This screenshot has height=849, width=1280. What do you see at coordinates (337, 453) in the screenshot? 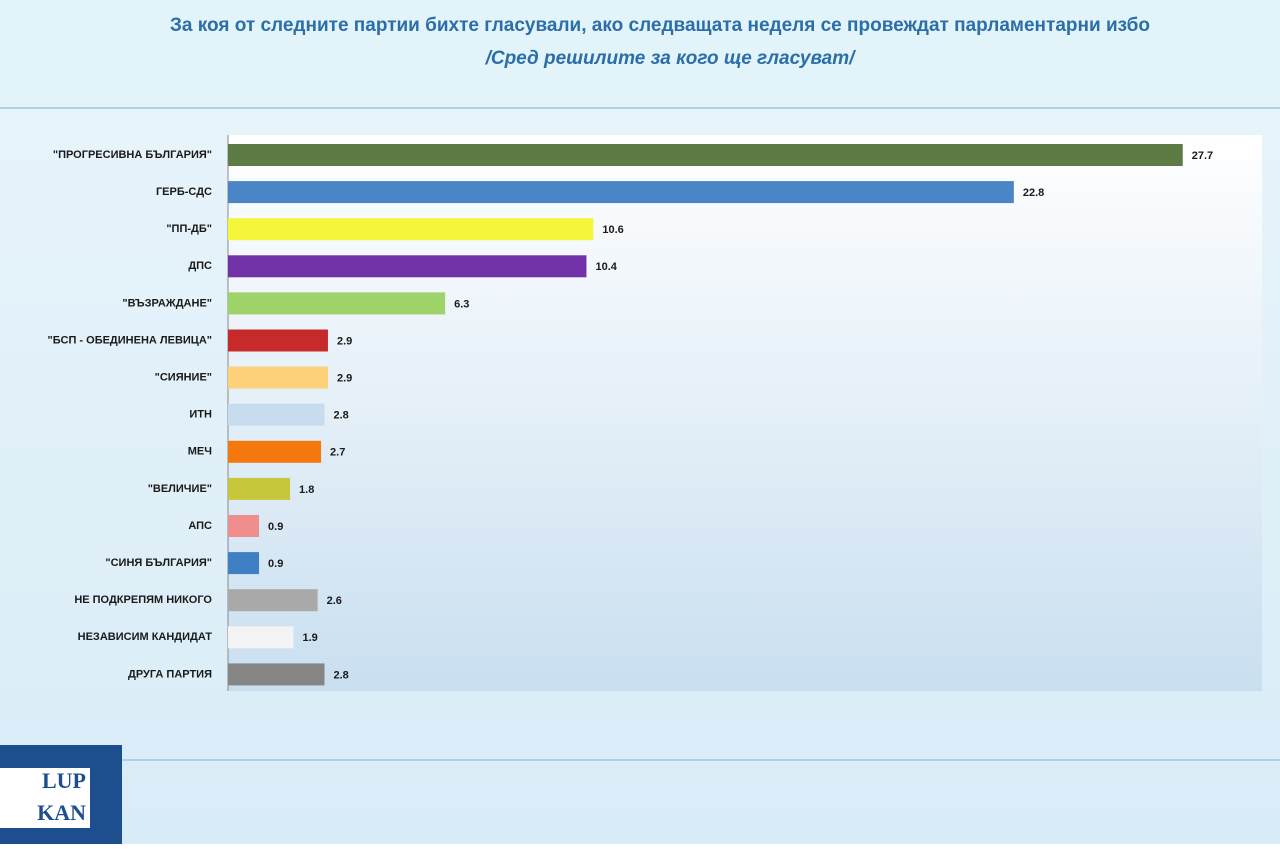
I see `value-label: 2.7` at bounding box center [337, 453].